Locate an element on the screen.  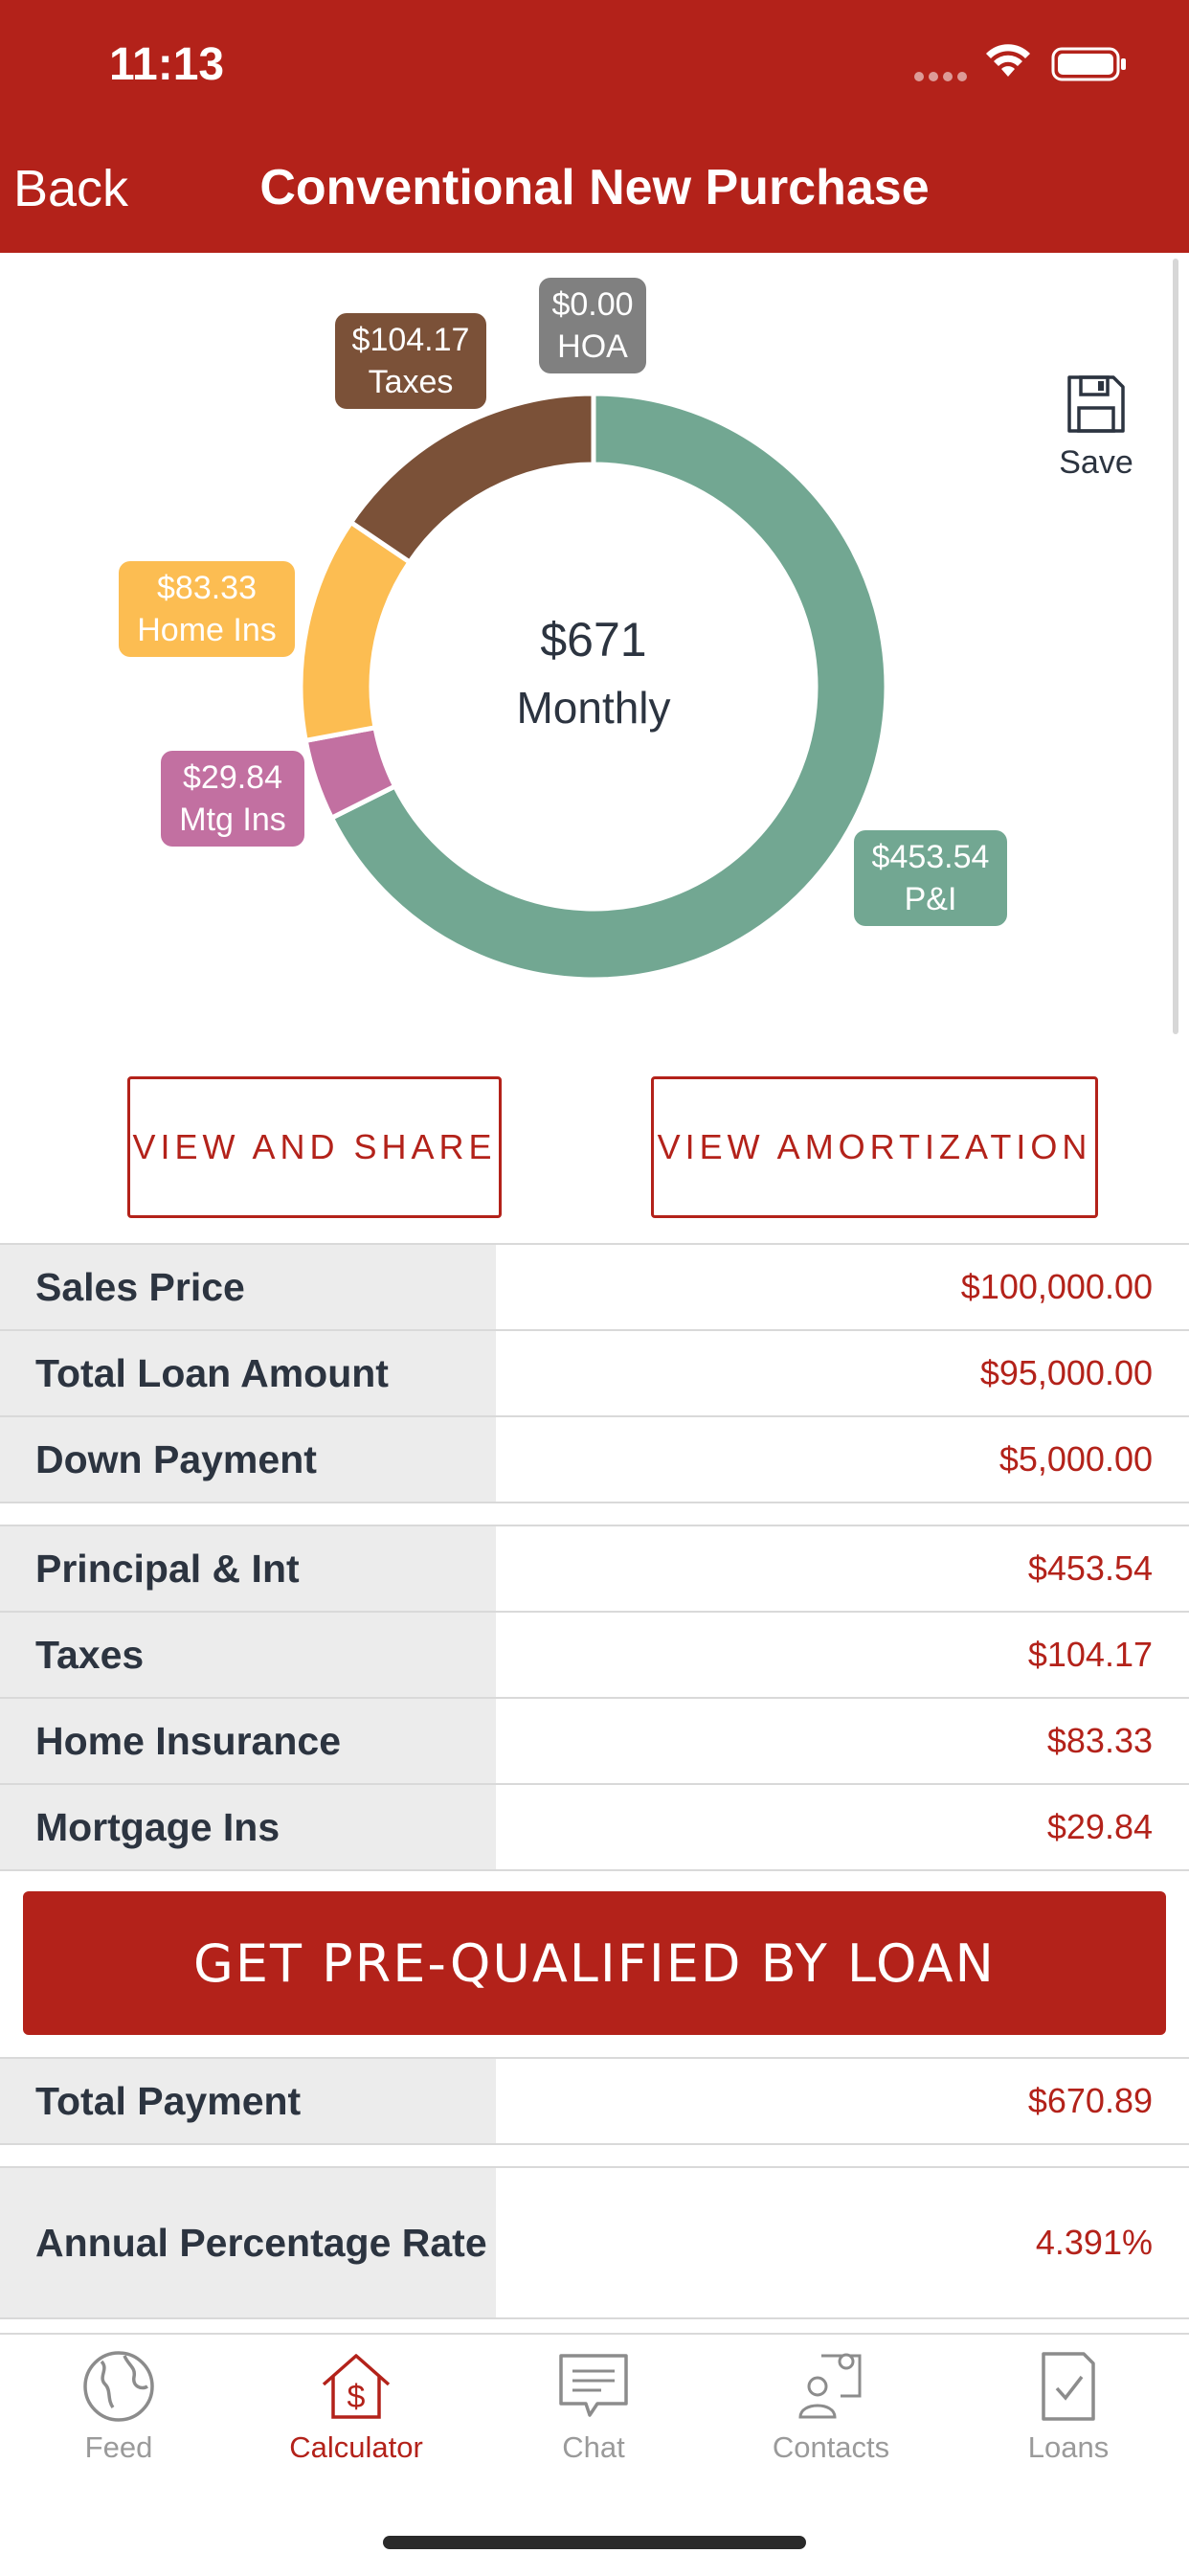
row-label: Annual Percentage Rate is located at coordinates (248, 2242).